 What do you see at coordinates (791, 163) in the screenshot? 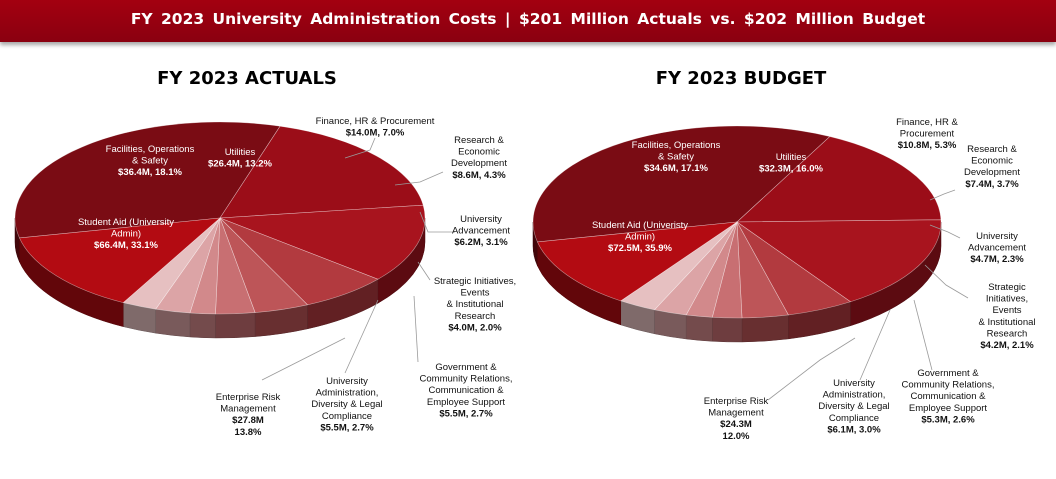
I see `slice-label: Utilities $32.3M, 16.0%` at bounding box center [791, 163].